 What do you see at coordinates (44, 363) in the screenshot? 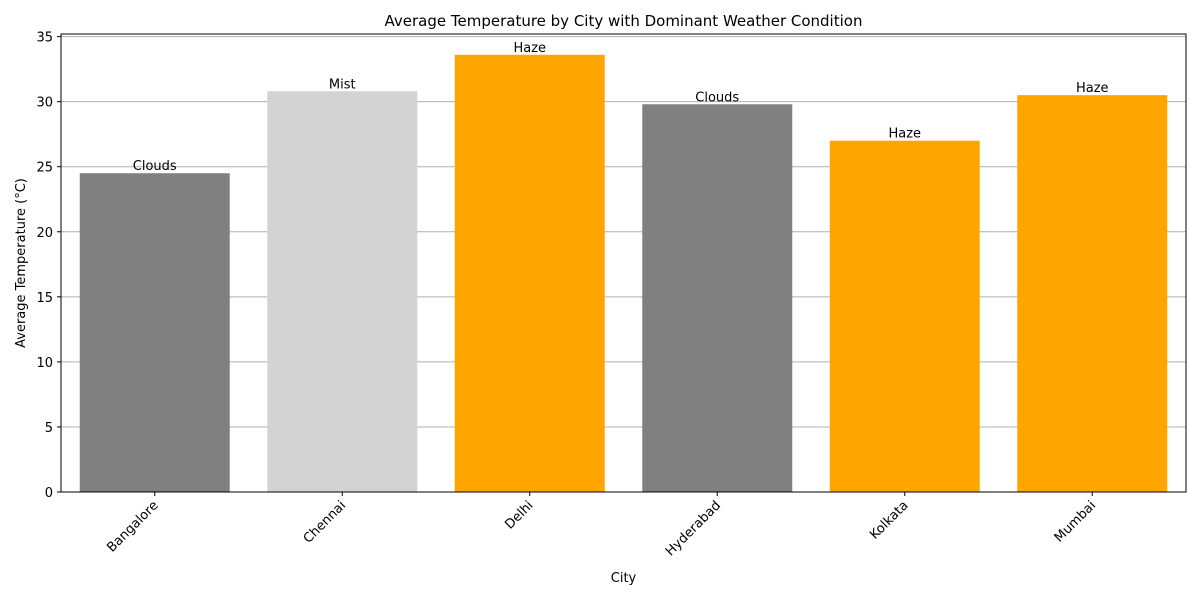
I see `y-tick-label: 10` at bounding box center [44, 363].